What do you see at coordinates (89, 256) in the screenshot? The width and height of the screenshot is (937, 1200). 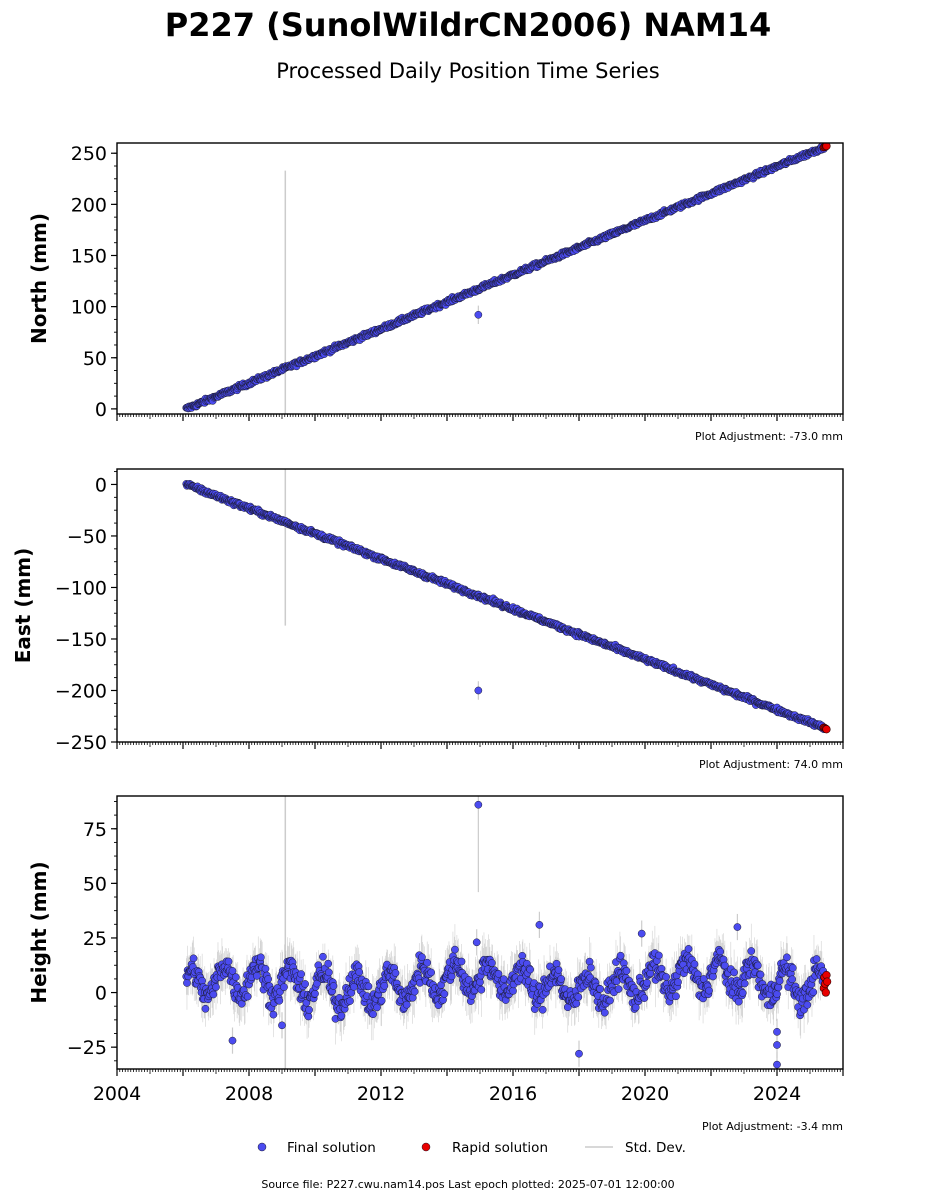 I see `y-tick-label: 150` at bounding box center [89, 256].